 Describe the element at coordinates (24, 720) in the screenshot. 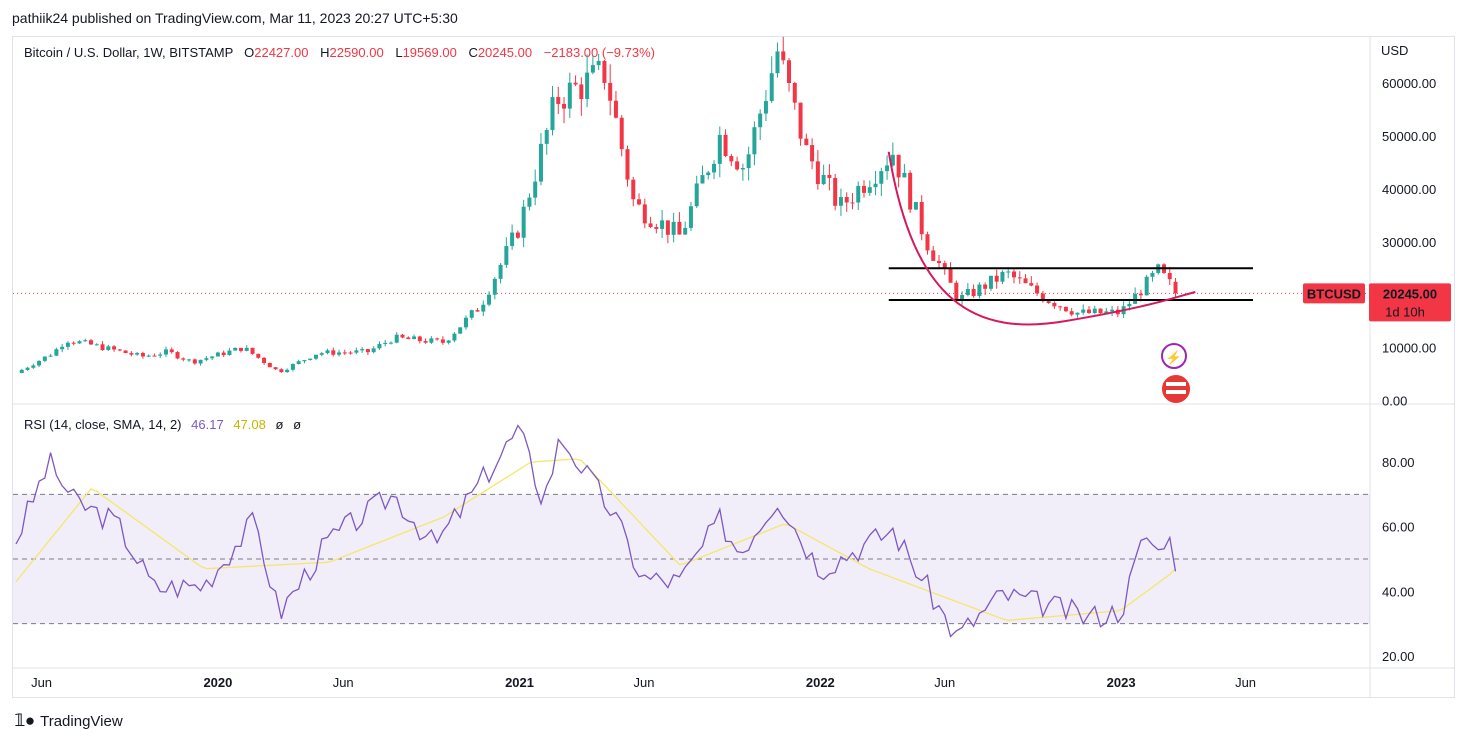

I see `tradingview-logo-icon: 𝟙●` at that location.